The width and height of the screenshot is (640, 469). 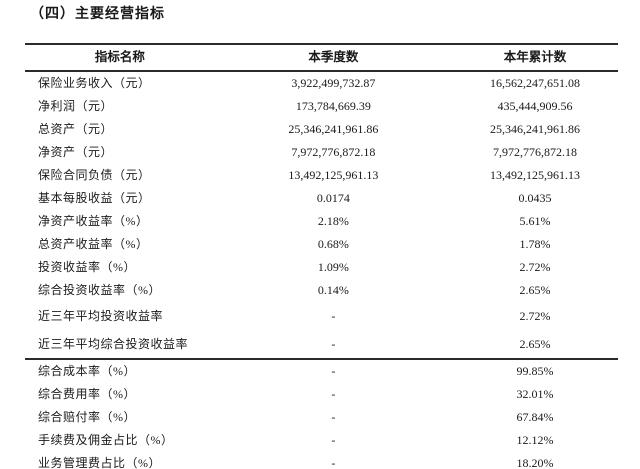 What do you see at coordinates (333, 175) in the screenshot?
I see `quarter-value-cell: 13,492,125,961.13` at bounding box center [333, 175].